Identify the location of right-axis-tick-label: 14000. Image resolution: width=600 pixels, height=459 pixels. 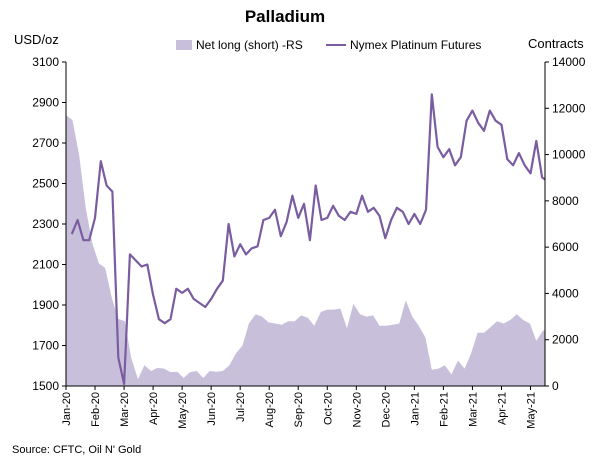
(569, 62).